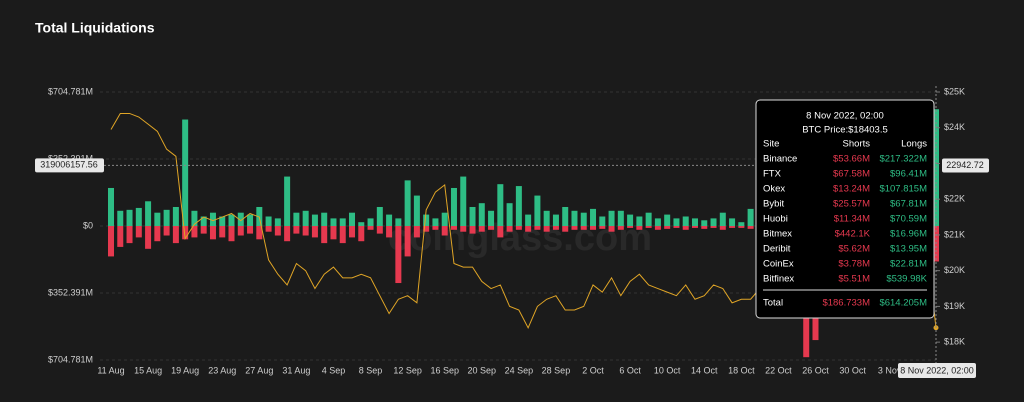  What do you see at coordinates (954, 270) in the screenshot?
I see `y2-tick-label: $20K` at bounding box center [954, 270].